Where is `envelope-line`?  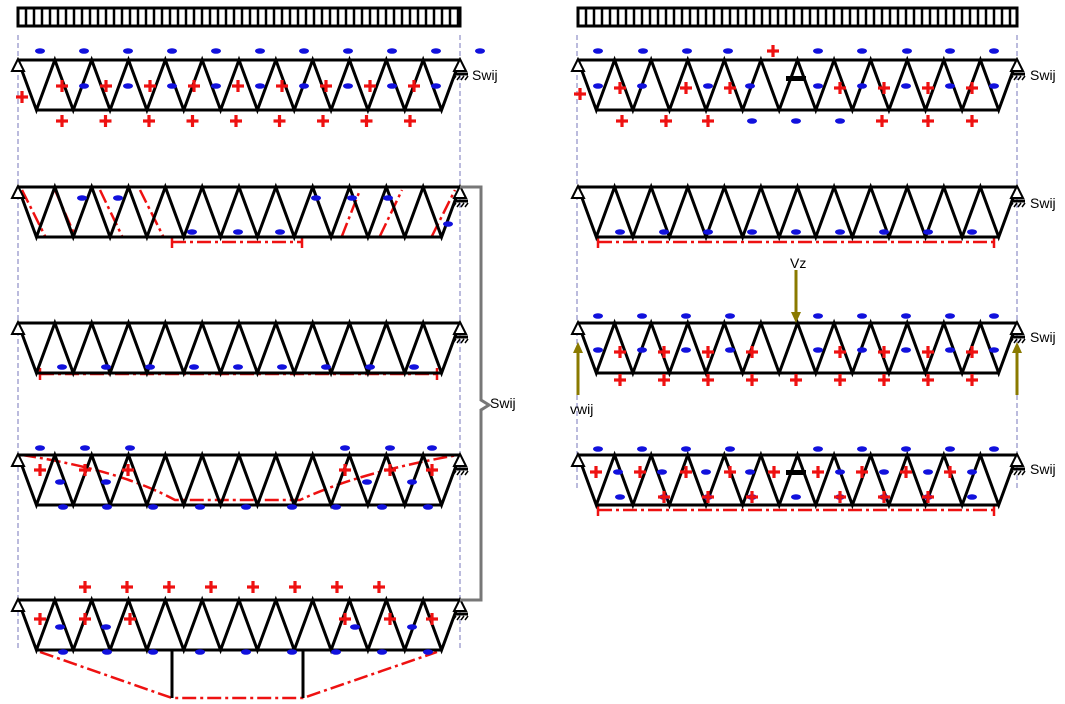
envelope-line is located at coordinates (240, 477).